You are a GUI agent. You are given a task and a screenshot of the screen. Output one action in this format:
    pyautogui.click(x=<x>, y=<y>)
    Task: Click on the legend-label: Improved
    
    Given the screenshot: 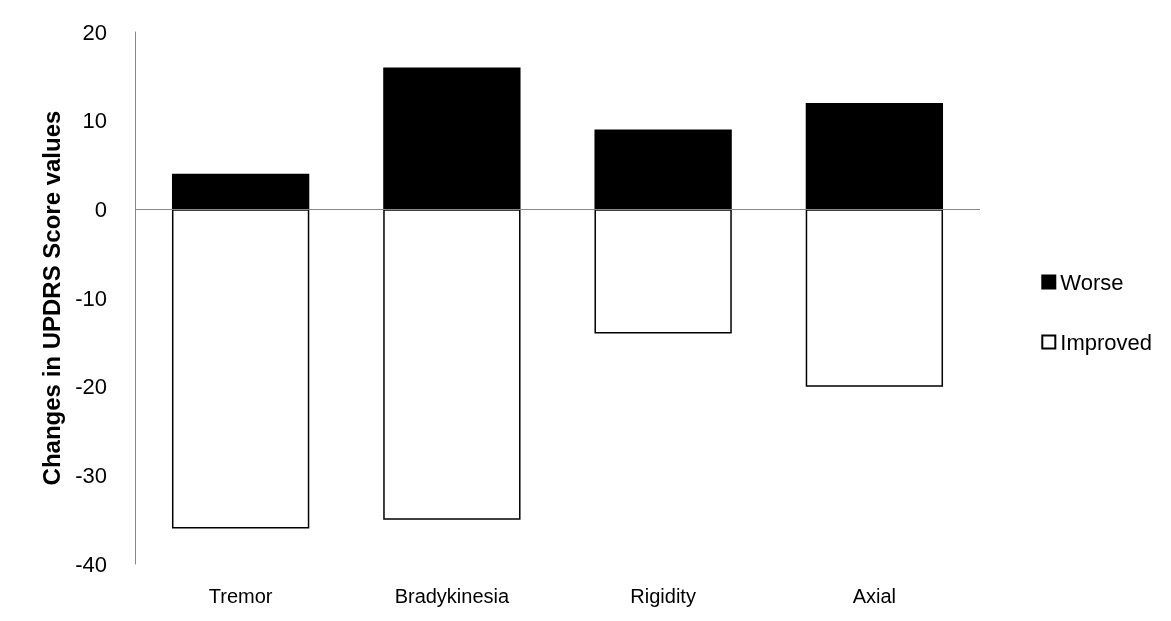 What is the action you would take?
    pyautogui.click(x=1106, y=342)
    